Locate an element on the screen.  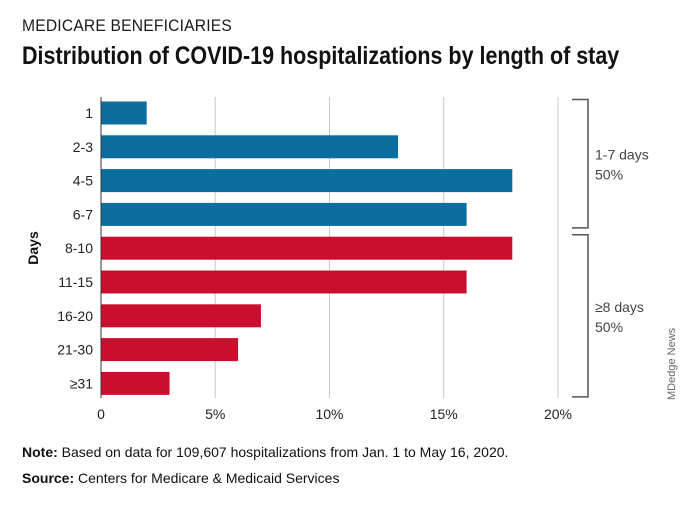
group-label: 1-7 days is located at coordinates (622, 155).